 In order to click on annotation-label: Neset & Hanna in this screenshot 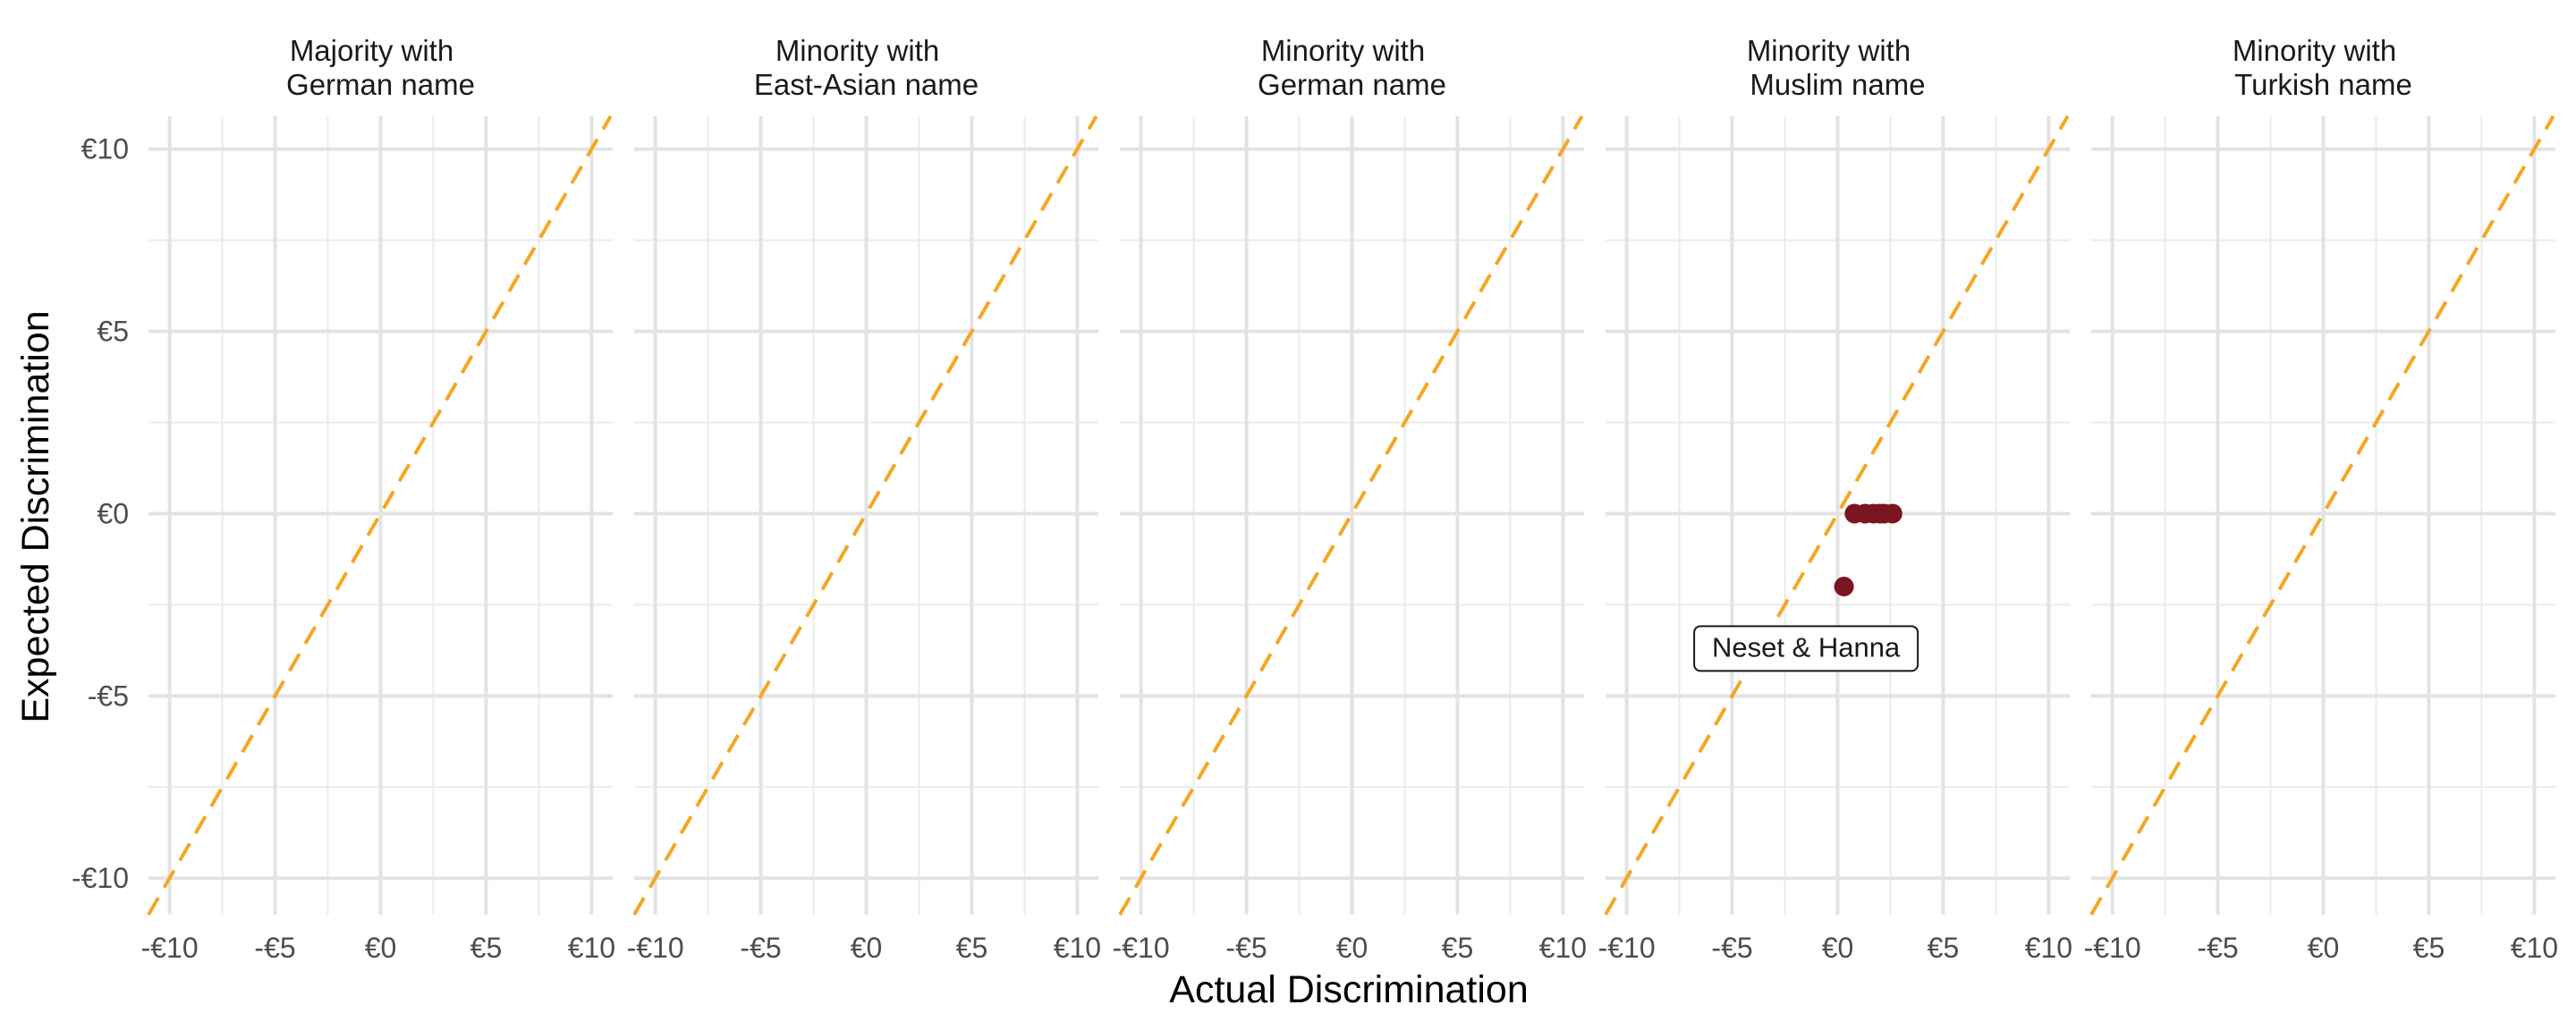, I will do `click(1806, 647)`.